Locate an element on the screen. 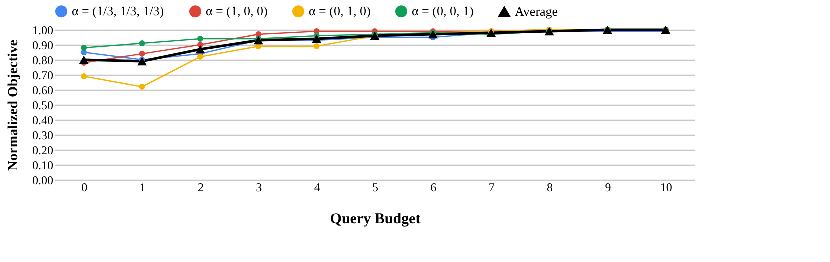 The image size is (830, 262). y-tick-label: 0.30 is located at coordinates (43, 135).